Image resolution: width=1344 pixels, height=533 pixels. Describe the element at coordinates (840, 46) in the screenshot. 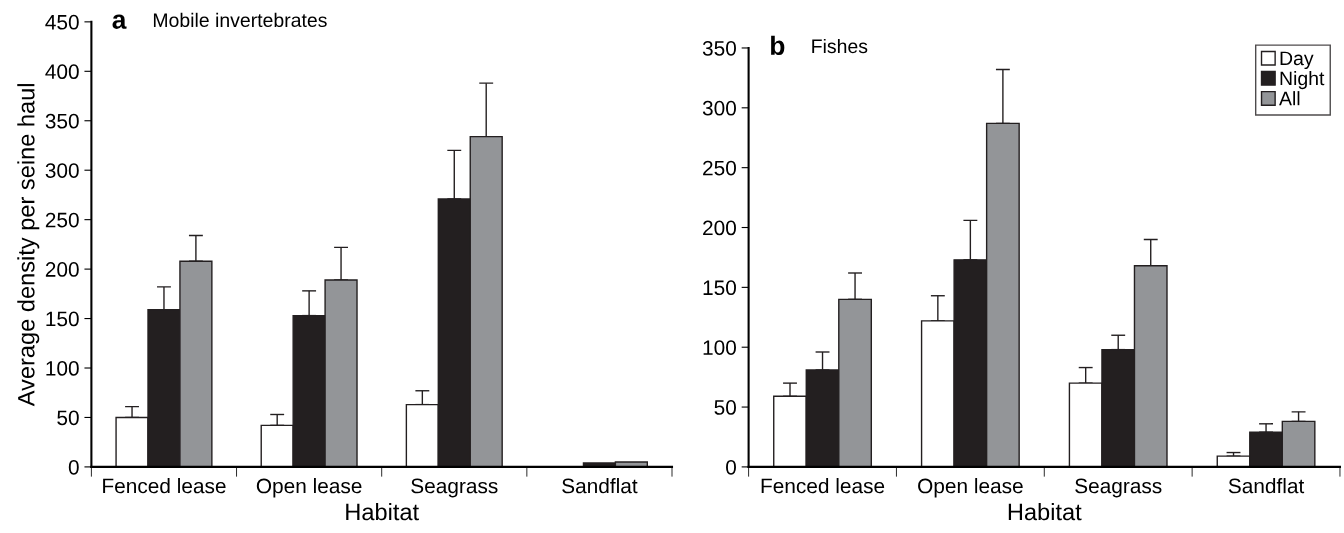

I see `chart-subtitle: Fishes` at that location.